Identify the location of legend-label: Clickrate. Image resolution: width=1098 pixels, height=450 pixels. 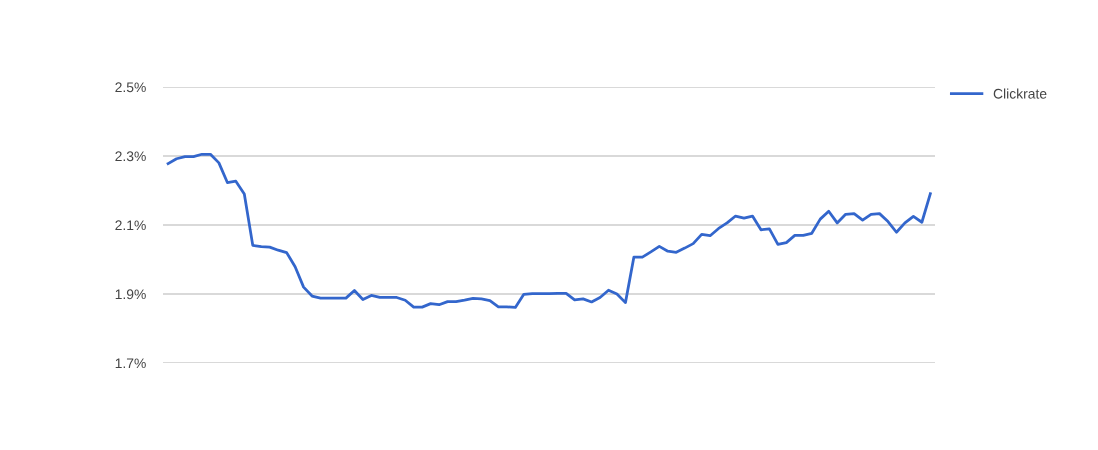
(1020, 93).